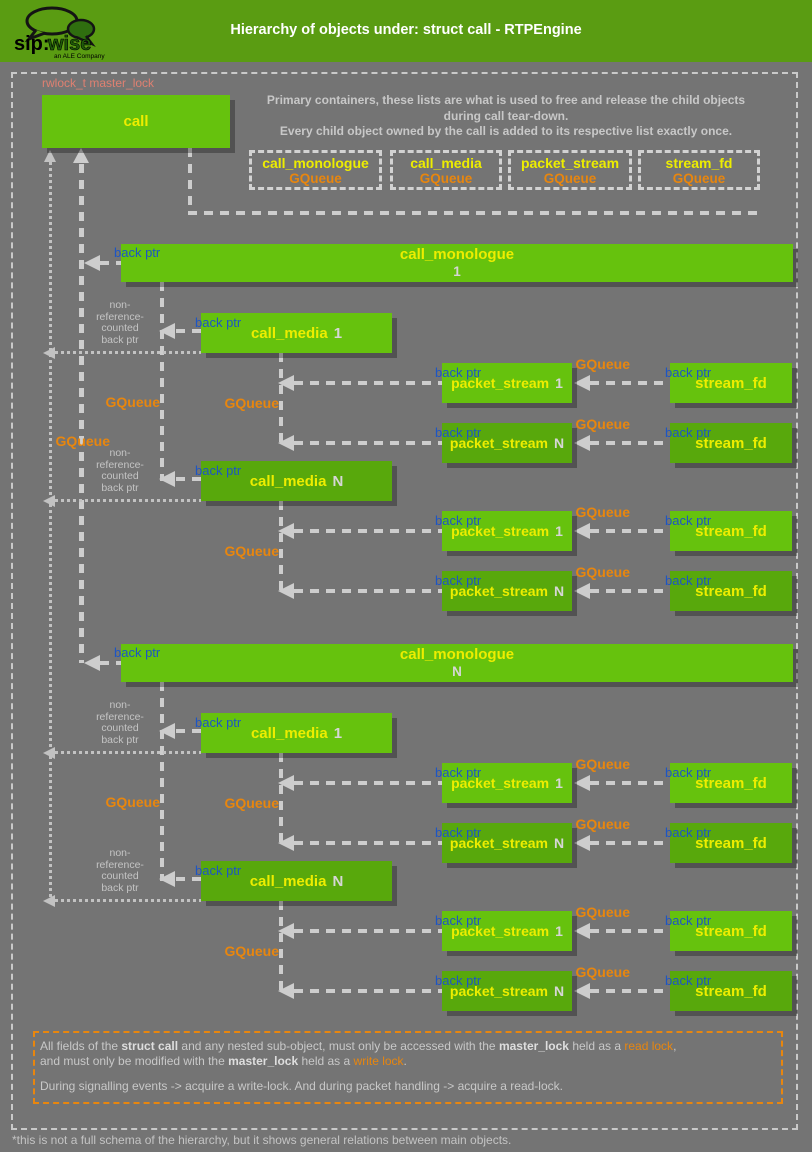 The image size is (812, 1152). What do you see at coordinates (289, 733) in the screenshot?
I see `media-title: call_media` at bounding box center [289, 733].